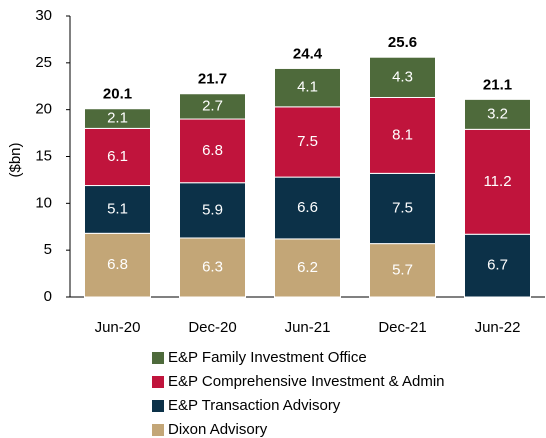 This screenshot has height=438, width=546. What do you see at coordinates (48, 296) in the screenshot?
I see `y-tick-label: 0` at bounding box center [48, 296].